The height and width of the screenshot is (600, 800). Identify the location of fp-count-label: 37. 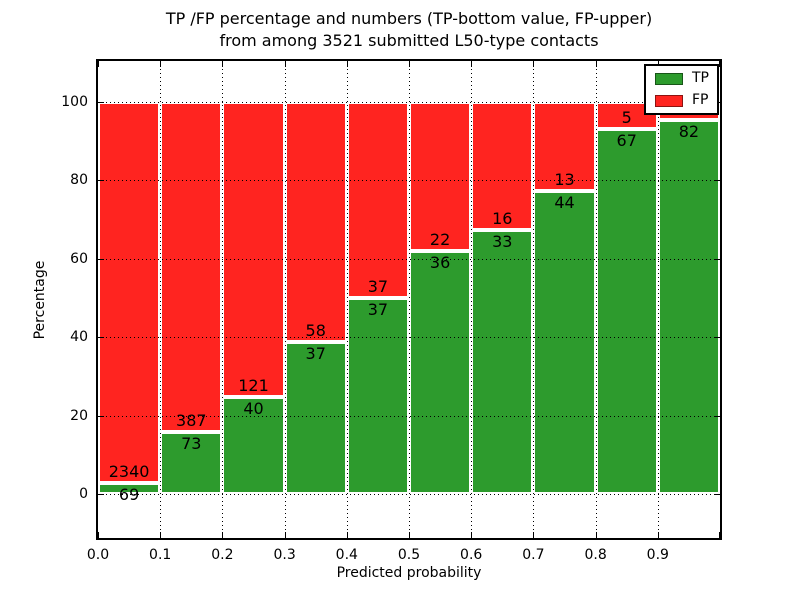
(378, 286).